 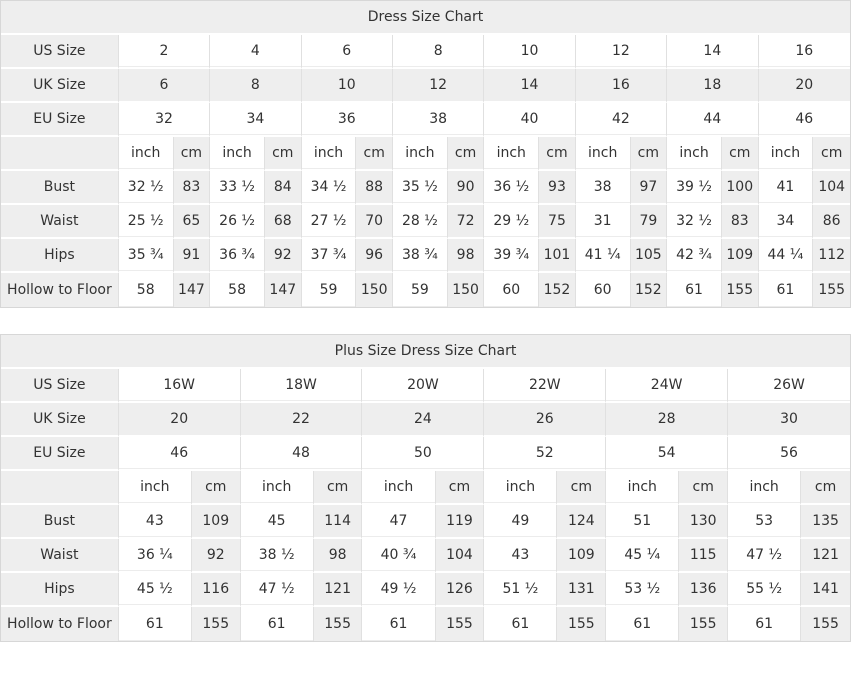 What do you see at coordinates (425, 18) in the screenshot?
I see `table-title: Dress Size Chart` at bounding box center [425, 18].